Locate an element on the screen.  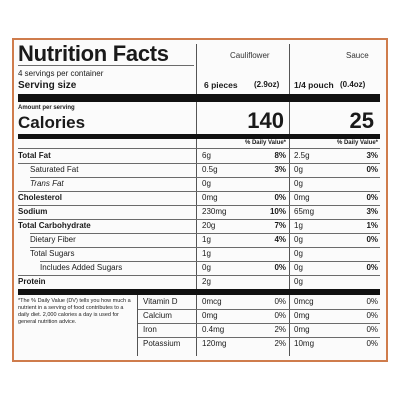
title-divider is located at coordinates (106, 65).